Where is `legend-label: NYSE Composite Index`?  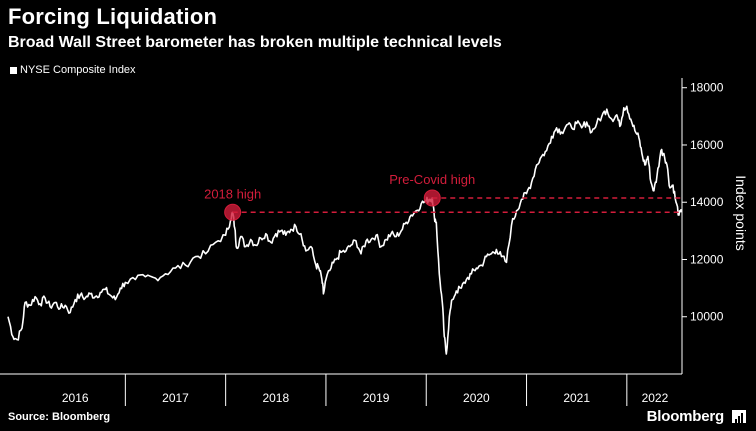
legend-label: NYSE Composite Index is located at coordinates (78, 70).